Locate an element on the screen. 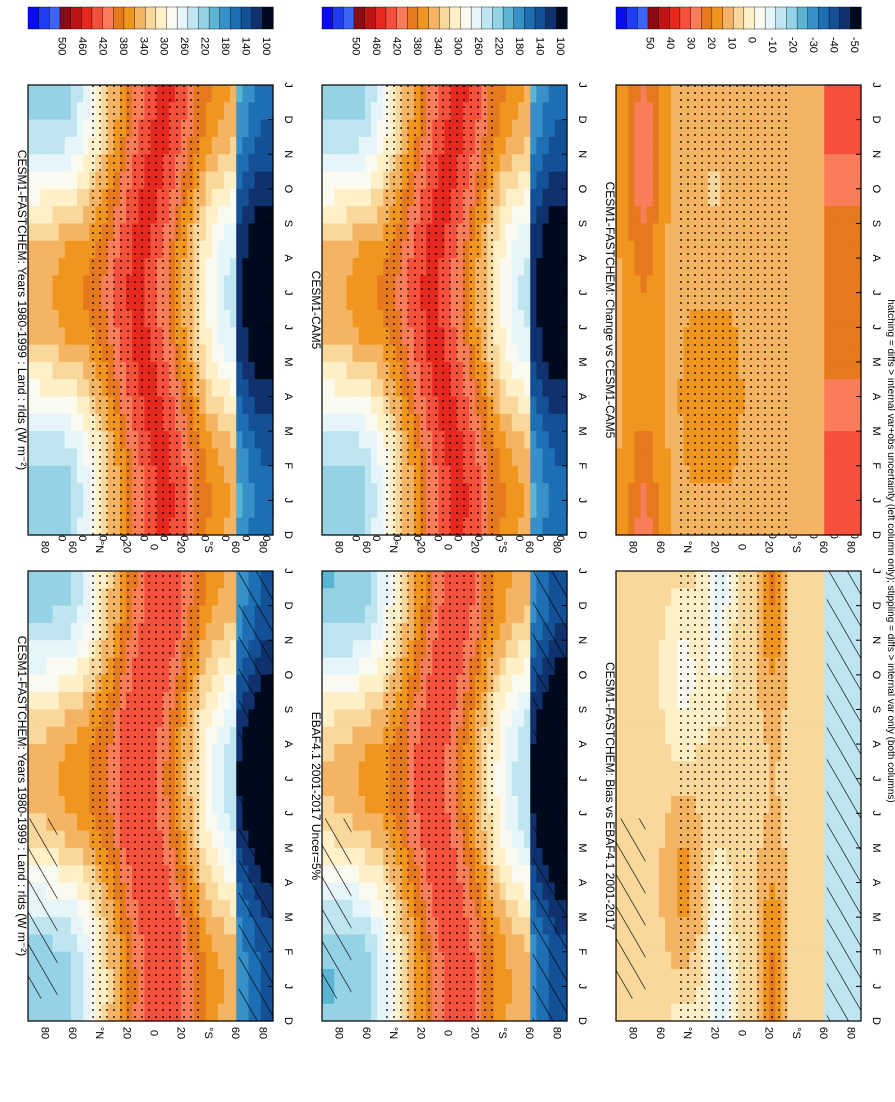 This screenshot has height=1102, width=895. colorbar-label: 180 is located at coordinates (225, 46).